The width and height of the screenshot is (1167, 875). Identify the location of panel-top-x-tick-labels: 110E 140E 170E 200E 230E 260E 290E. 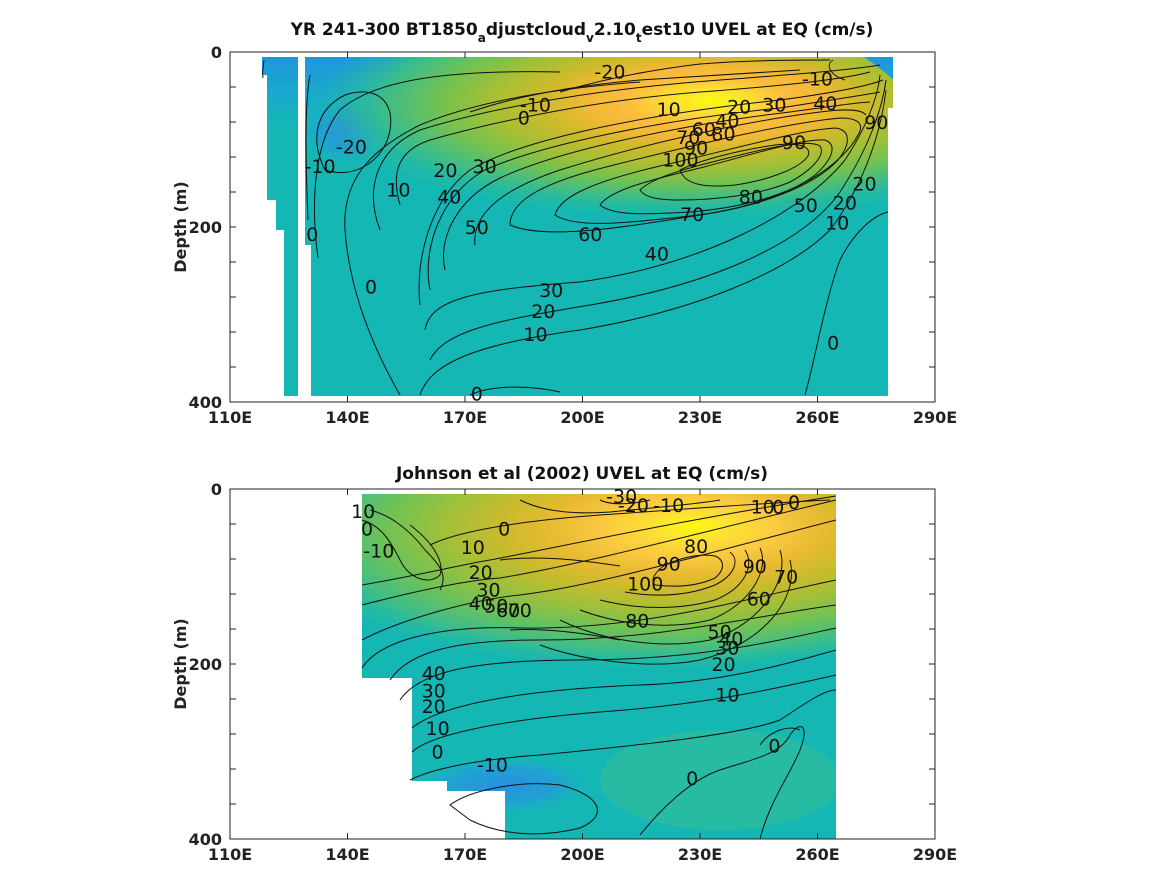
(582, 417).